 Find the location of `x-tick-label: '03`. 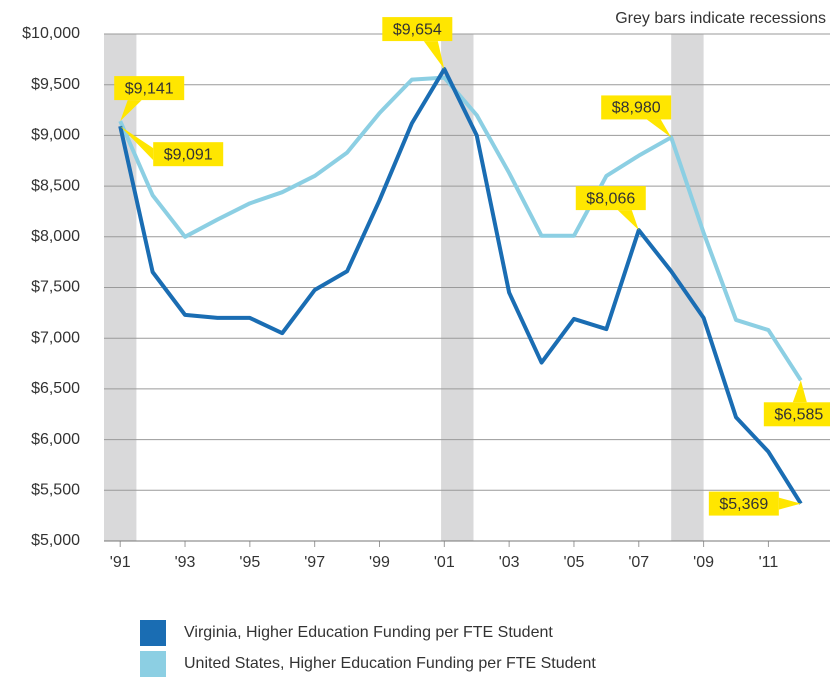

x-tick-label: '03 is located at coordinates (509, 562).